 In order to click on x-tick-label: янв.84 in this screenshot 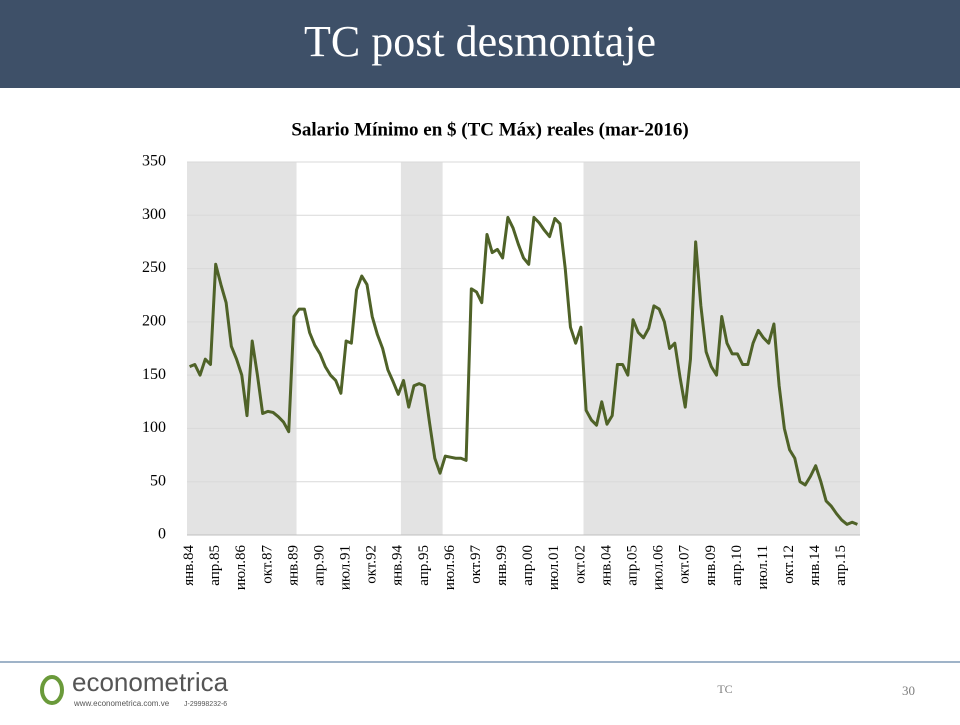, I will do `click(189, 565)`.